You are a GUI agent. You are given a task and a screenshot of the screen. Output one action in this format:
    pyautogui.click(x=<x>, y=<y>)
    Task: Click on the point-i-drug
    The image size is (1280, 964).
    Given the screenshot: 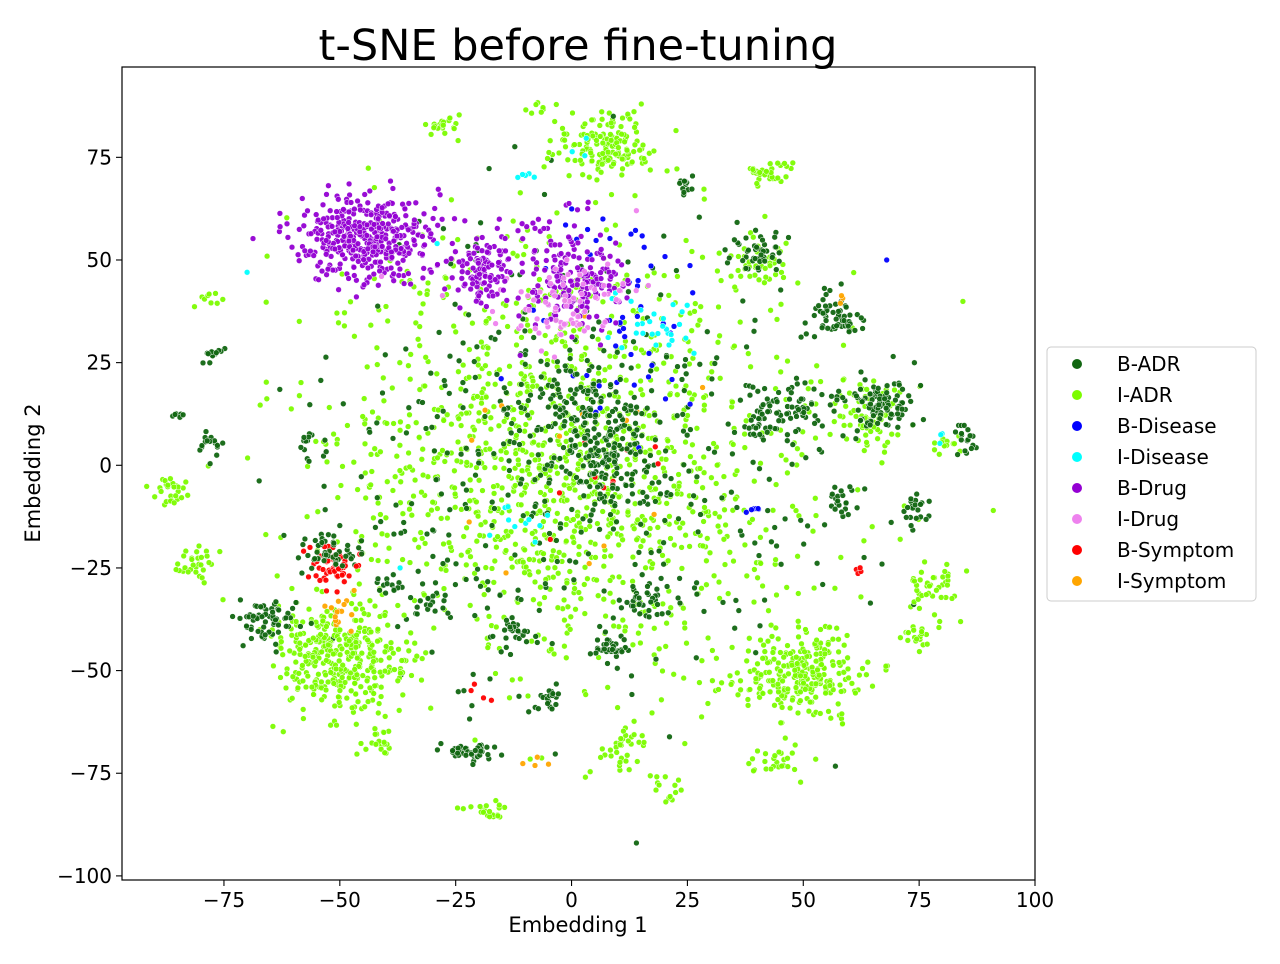 What is the action you would take?
    pyautogui.click(x=637, y=211)
    